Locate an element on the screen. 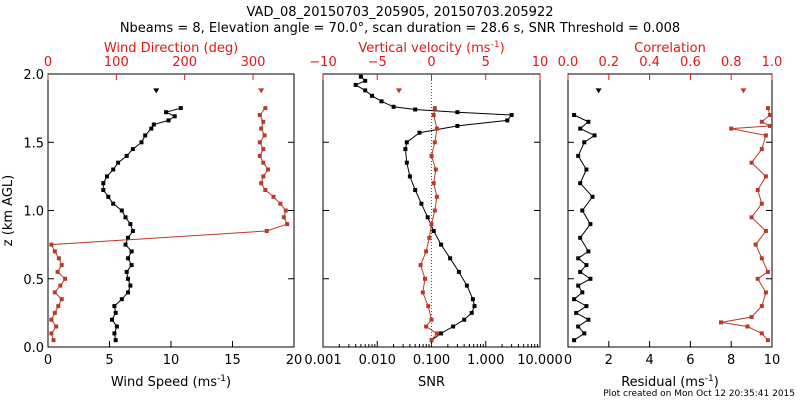 This screenshot has width=800, height=400. residual-top-axis-label: Correlation is located at coordinates (670, 48).